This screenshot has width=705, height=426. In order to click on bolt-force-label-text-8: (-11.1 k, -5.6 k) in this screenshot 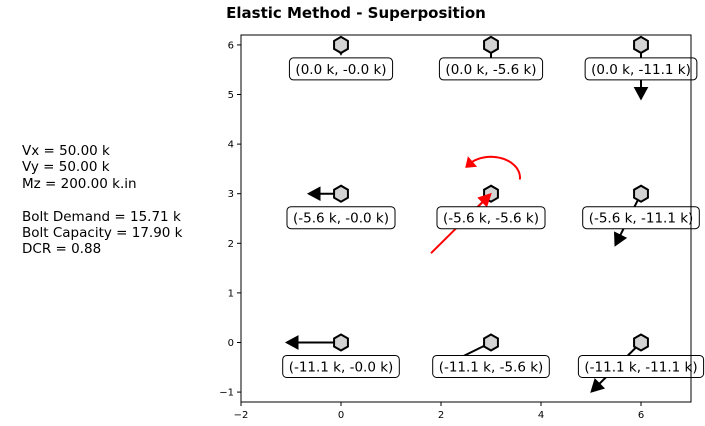, I will do `click(491, 367)`.